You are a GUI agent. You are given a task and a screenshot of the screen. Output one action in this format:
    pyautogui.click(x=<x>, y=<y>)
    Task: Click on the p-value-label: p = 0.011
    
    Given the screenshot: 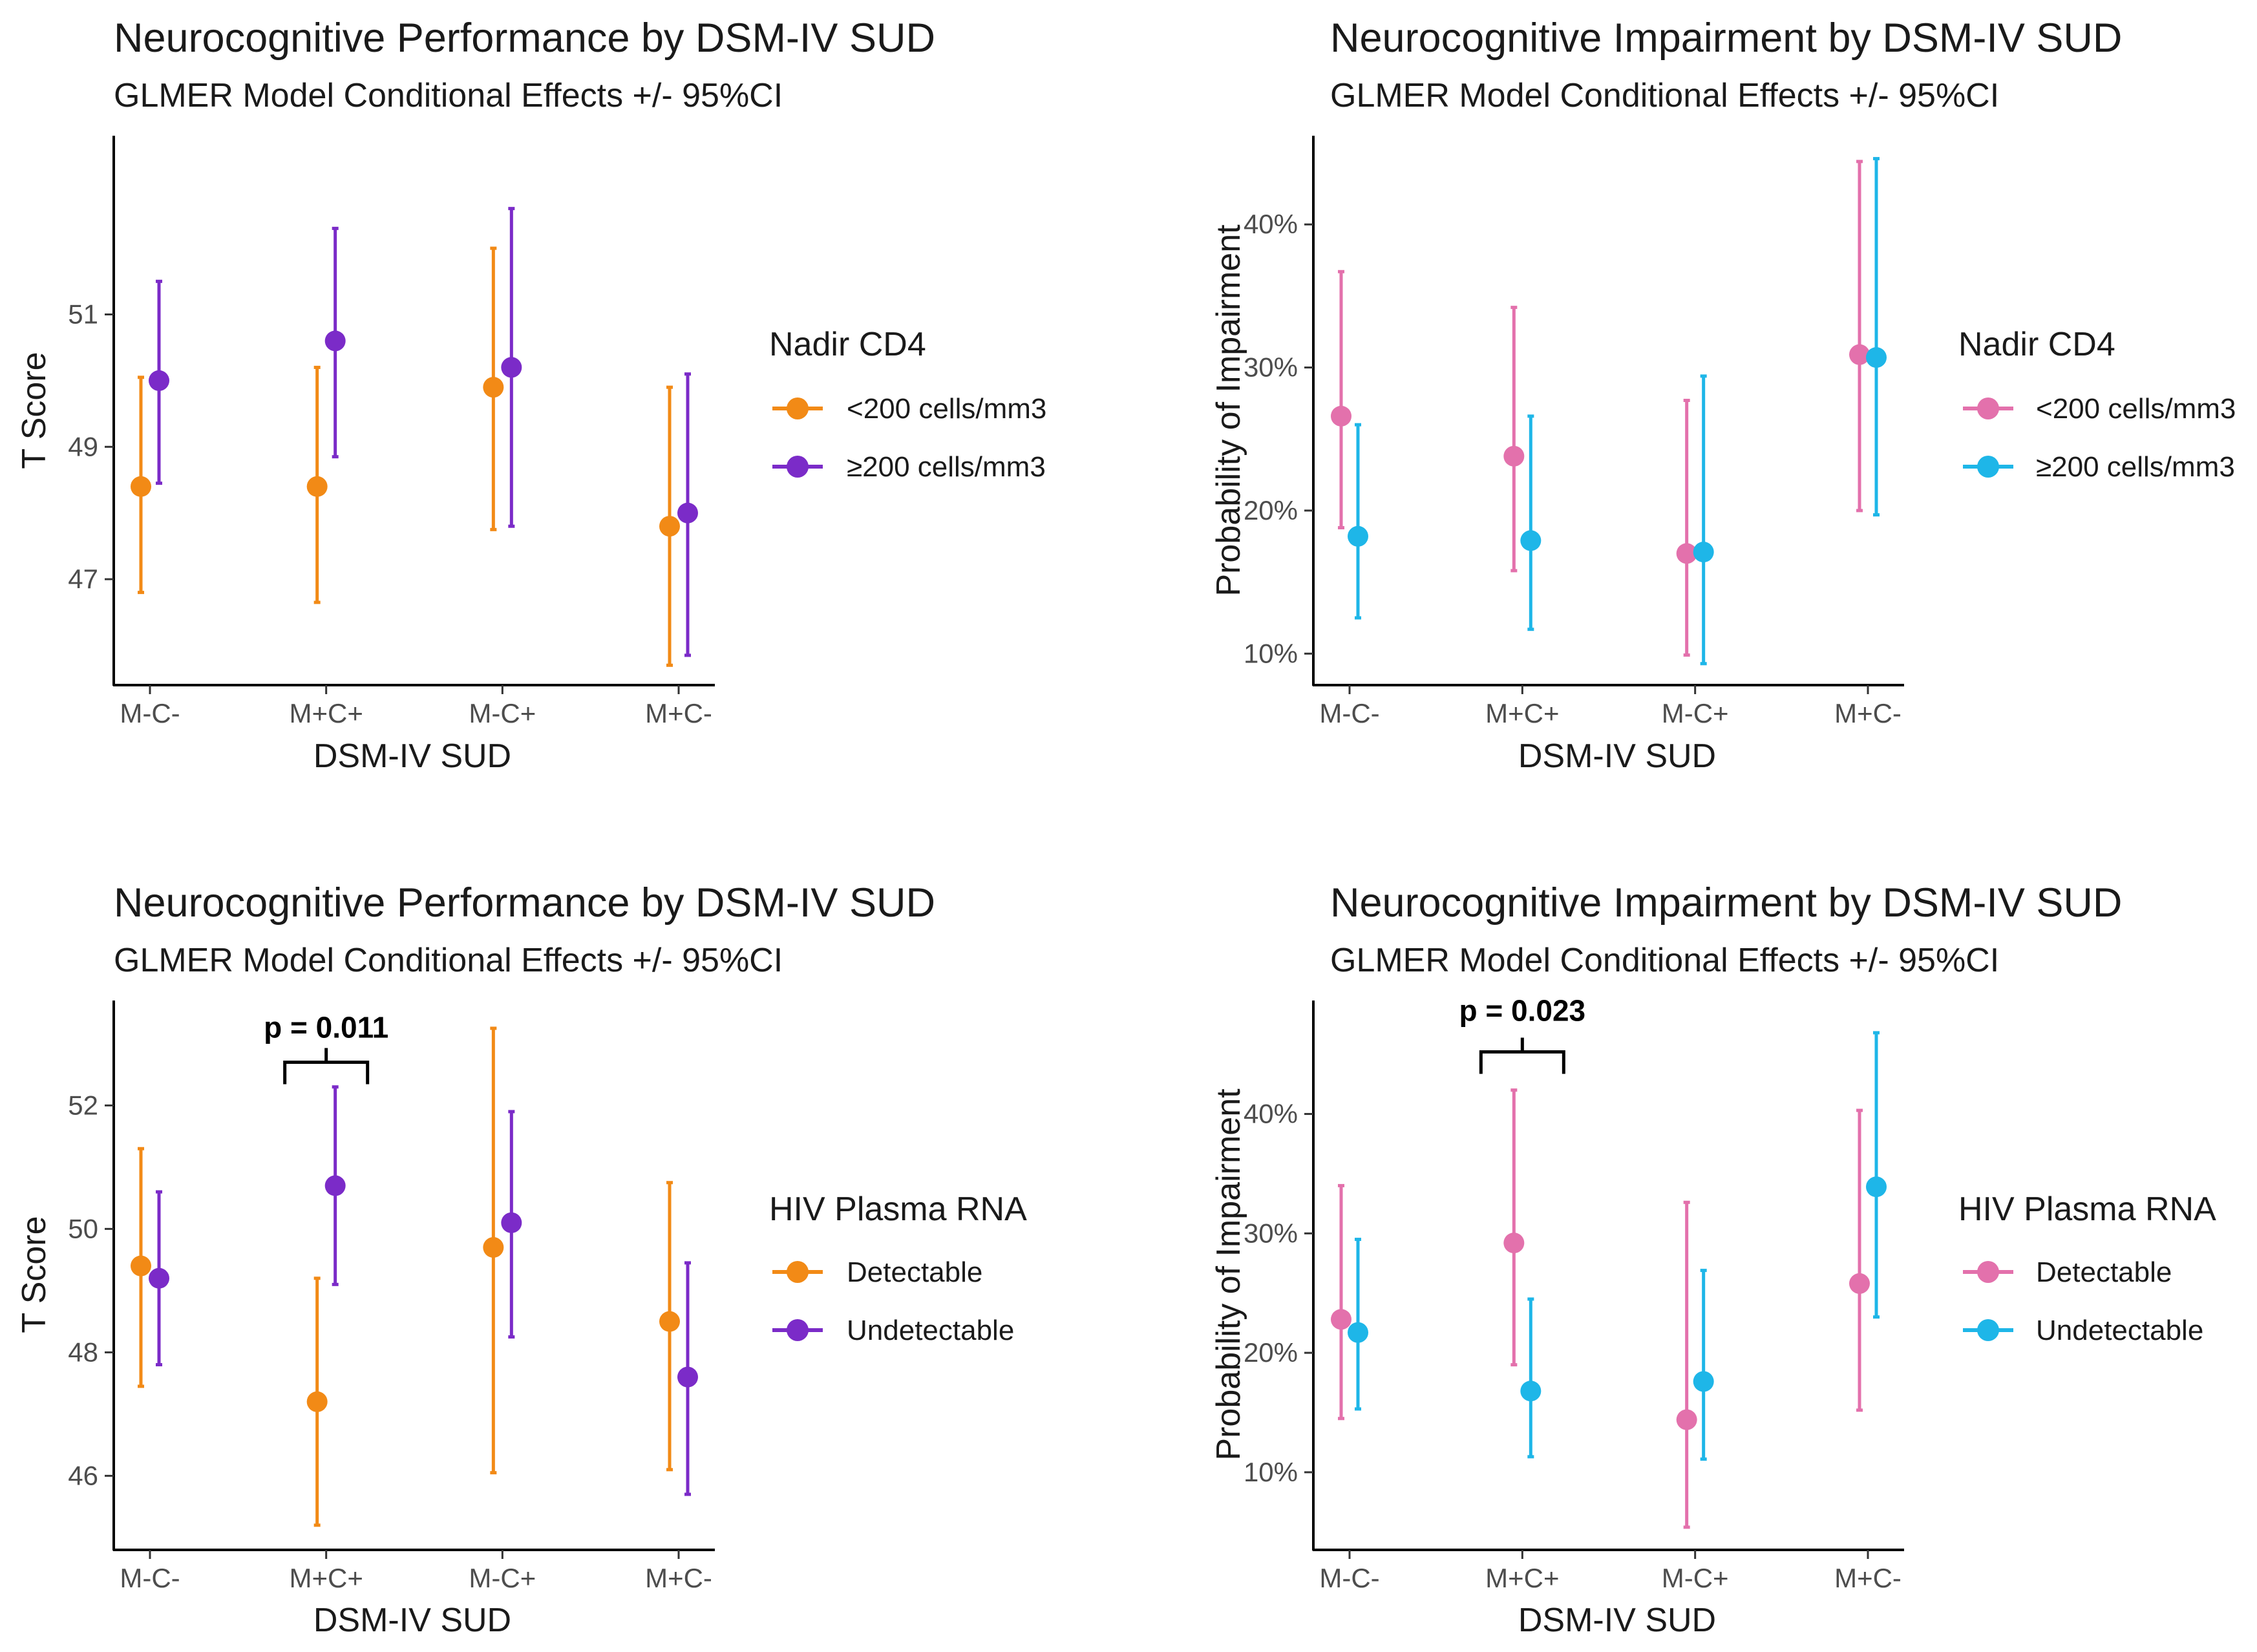 What is the action you would take?
    pyautogui.click(x=326, y=1027)
    